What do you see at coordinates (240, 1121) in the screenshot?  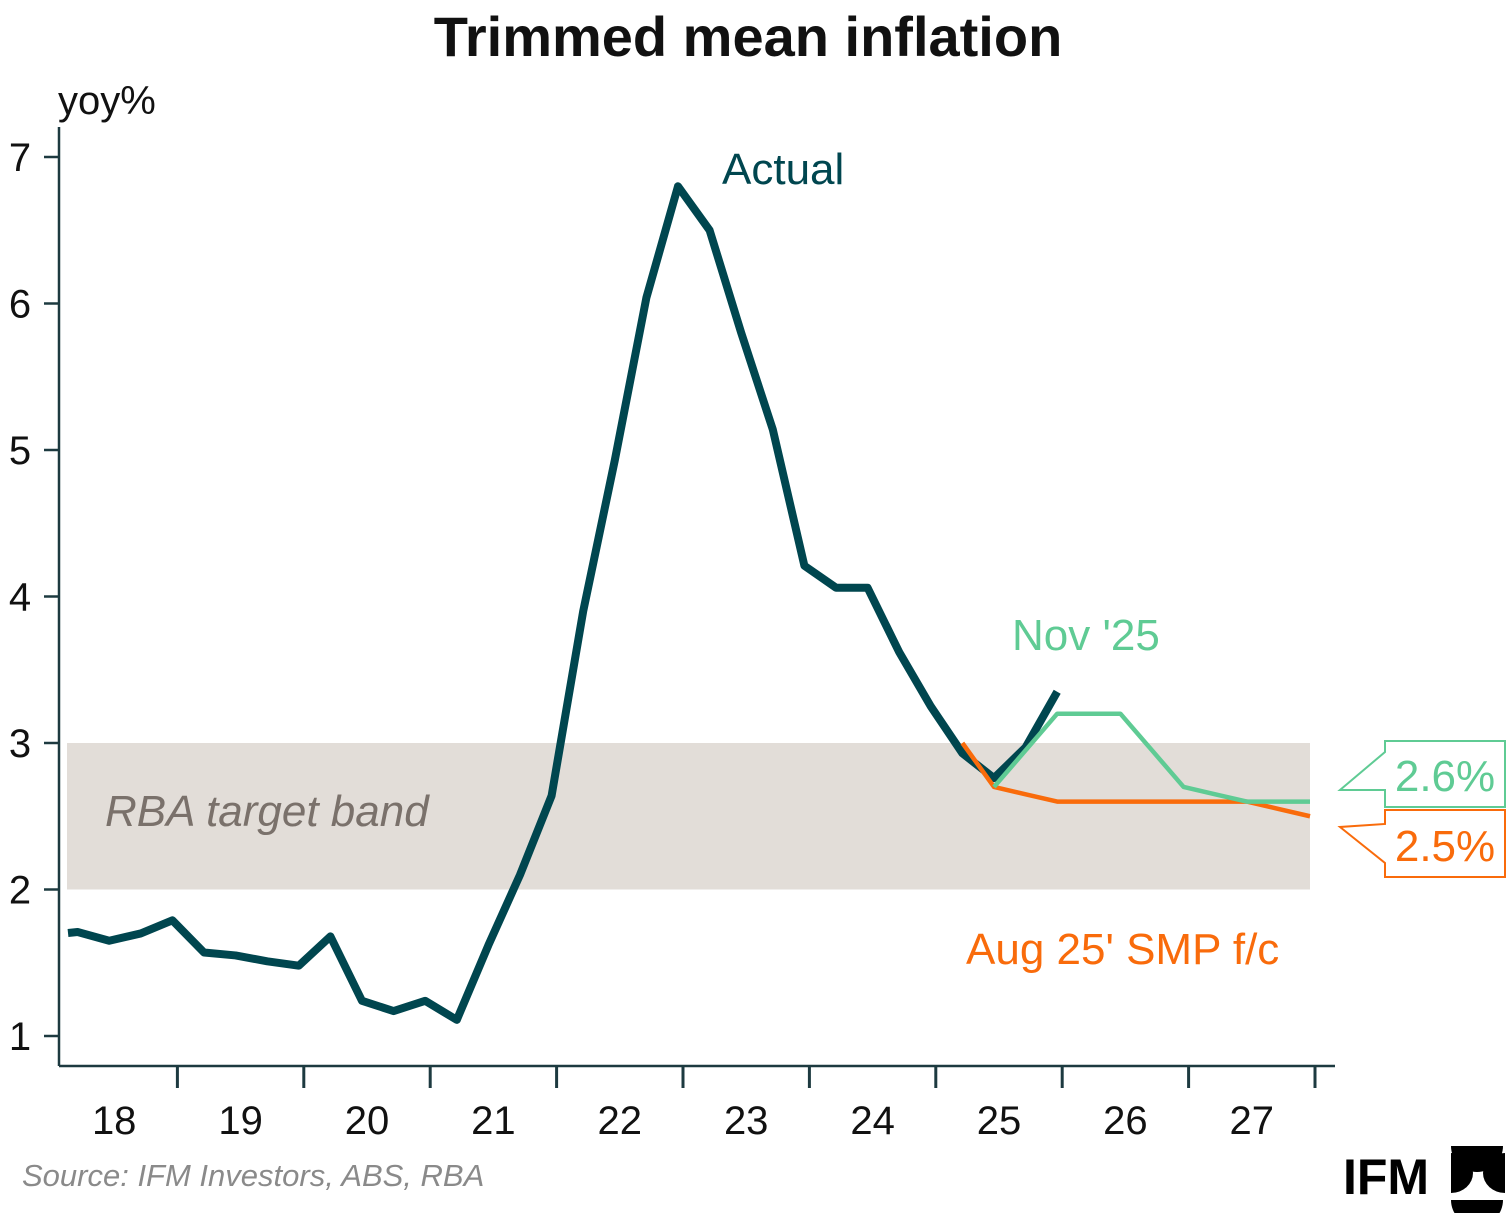 I see `x-tick-label: 19` at bounding box center [240, 1121].